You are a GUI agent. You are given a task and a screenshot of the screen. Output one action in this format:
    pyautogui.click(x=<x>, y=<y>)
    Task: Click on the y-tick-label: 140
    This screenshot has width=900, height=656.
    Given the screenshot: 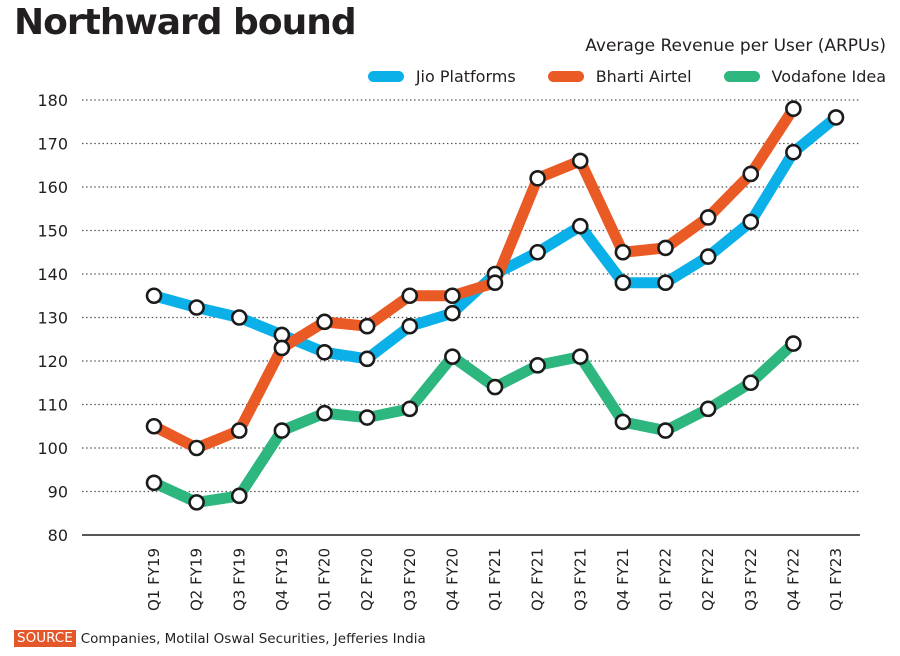 What is the action you would take?
    pyautogui.click(x=52, y=274)
    